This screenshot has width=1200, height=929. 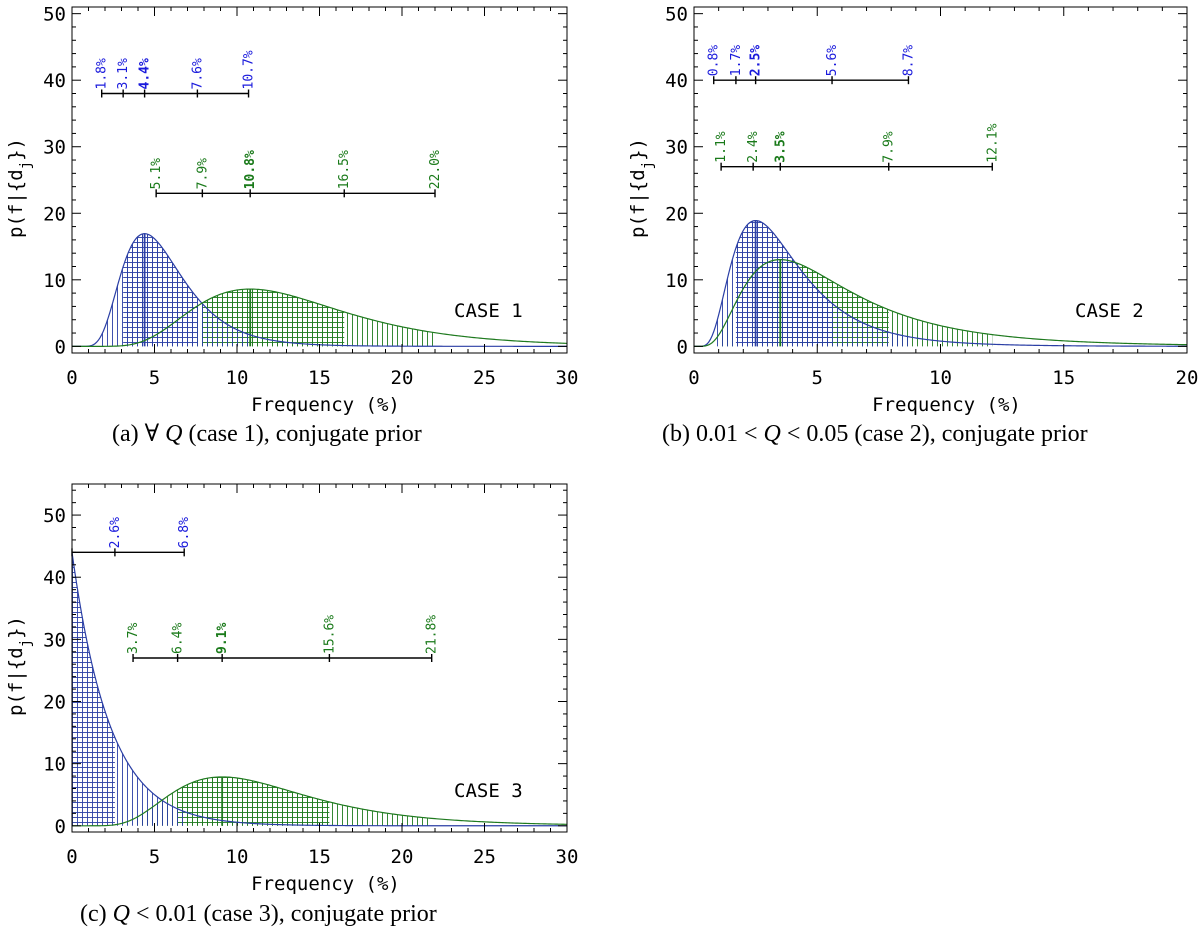 I want to click on blue-interval-label: 0.8%, so click(x=714, y=60).